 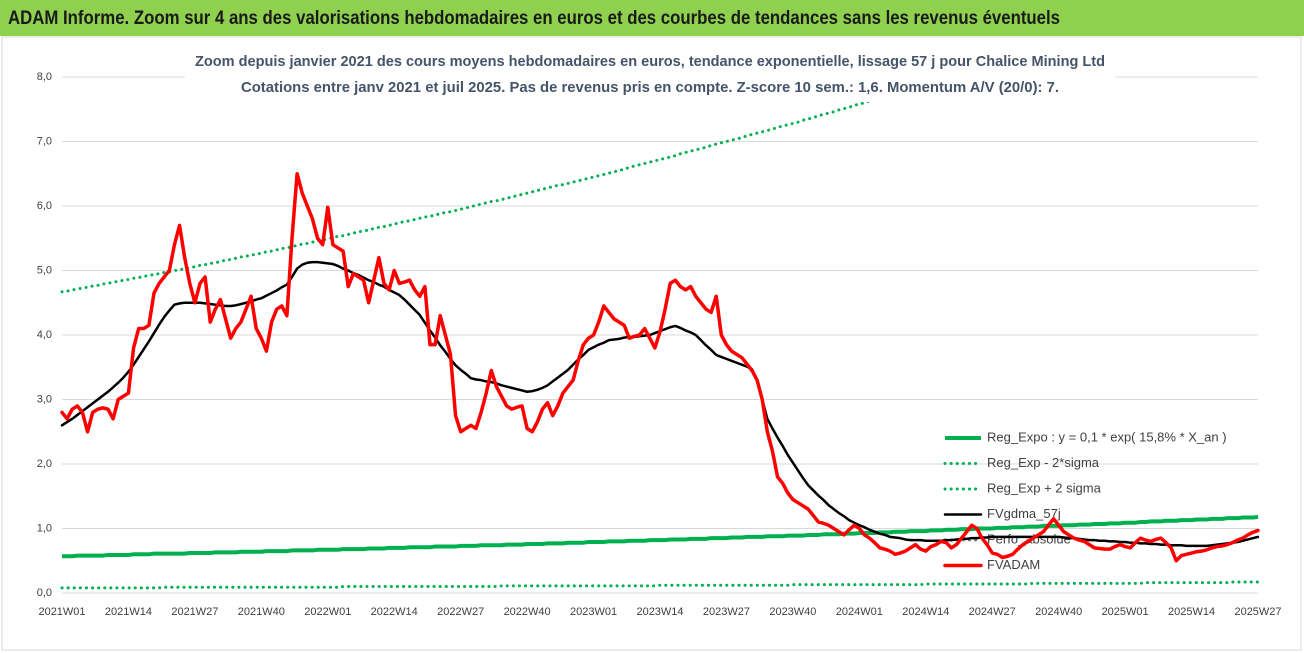 I want to click on y-tick-label: 8,0, so click(x=44, y=77).